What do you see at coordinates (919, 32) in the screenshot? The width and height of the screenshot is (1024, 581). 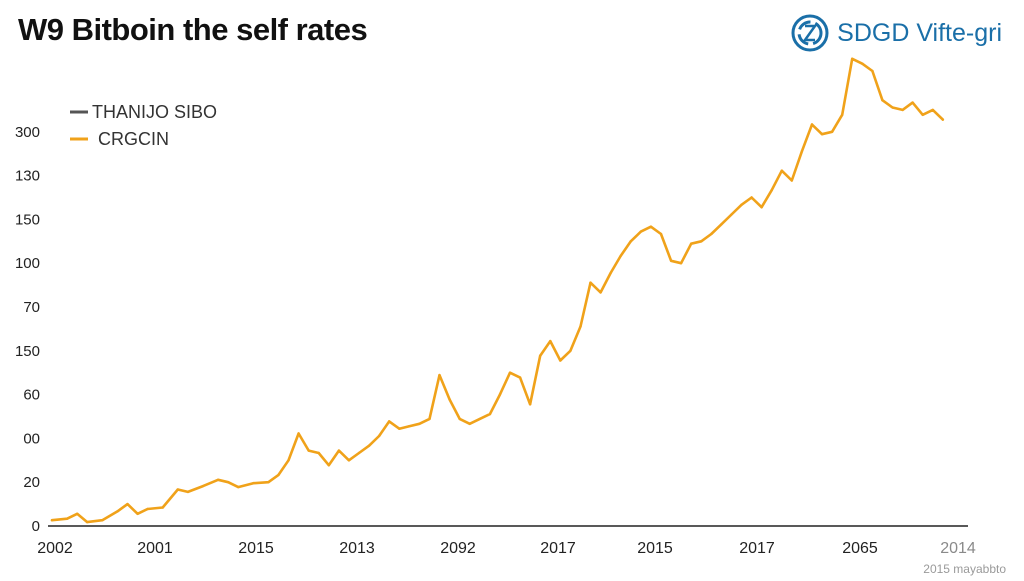 I see `brand-name: SDGD Vifte-gri` at bounding box center [919, 32].